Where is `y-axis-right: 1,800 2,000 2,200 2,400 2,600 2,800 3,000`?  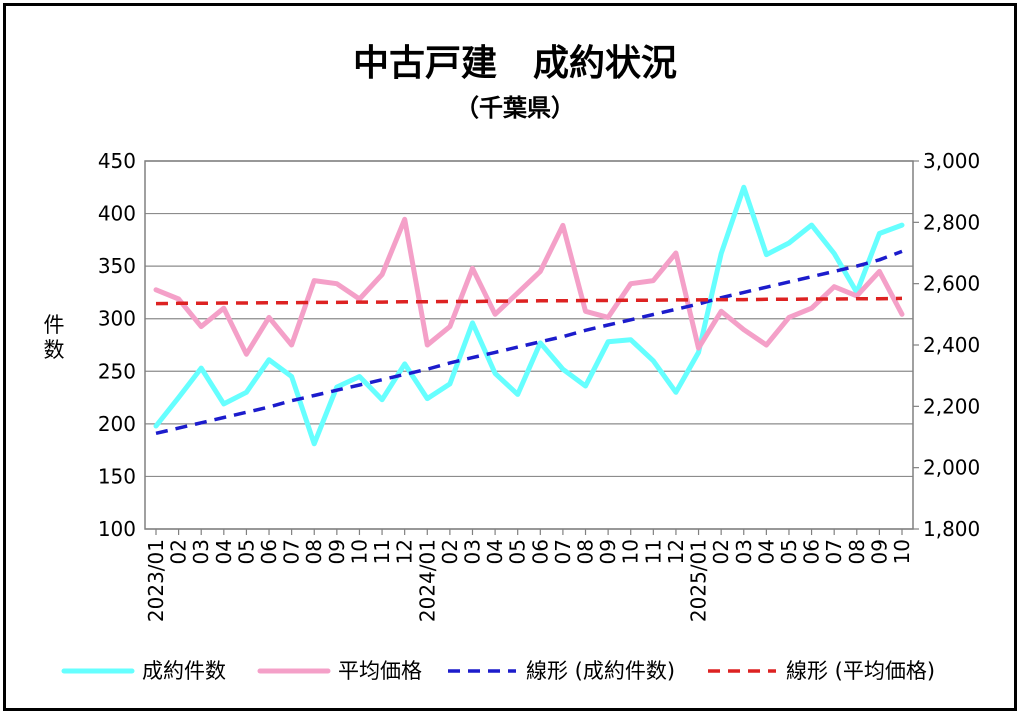
y-axis-right: 1,800 2,000 2,200 2,400 2,600 2,800 3,000 is located at coordinates (946, 345).